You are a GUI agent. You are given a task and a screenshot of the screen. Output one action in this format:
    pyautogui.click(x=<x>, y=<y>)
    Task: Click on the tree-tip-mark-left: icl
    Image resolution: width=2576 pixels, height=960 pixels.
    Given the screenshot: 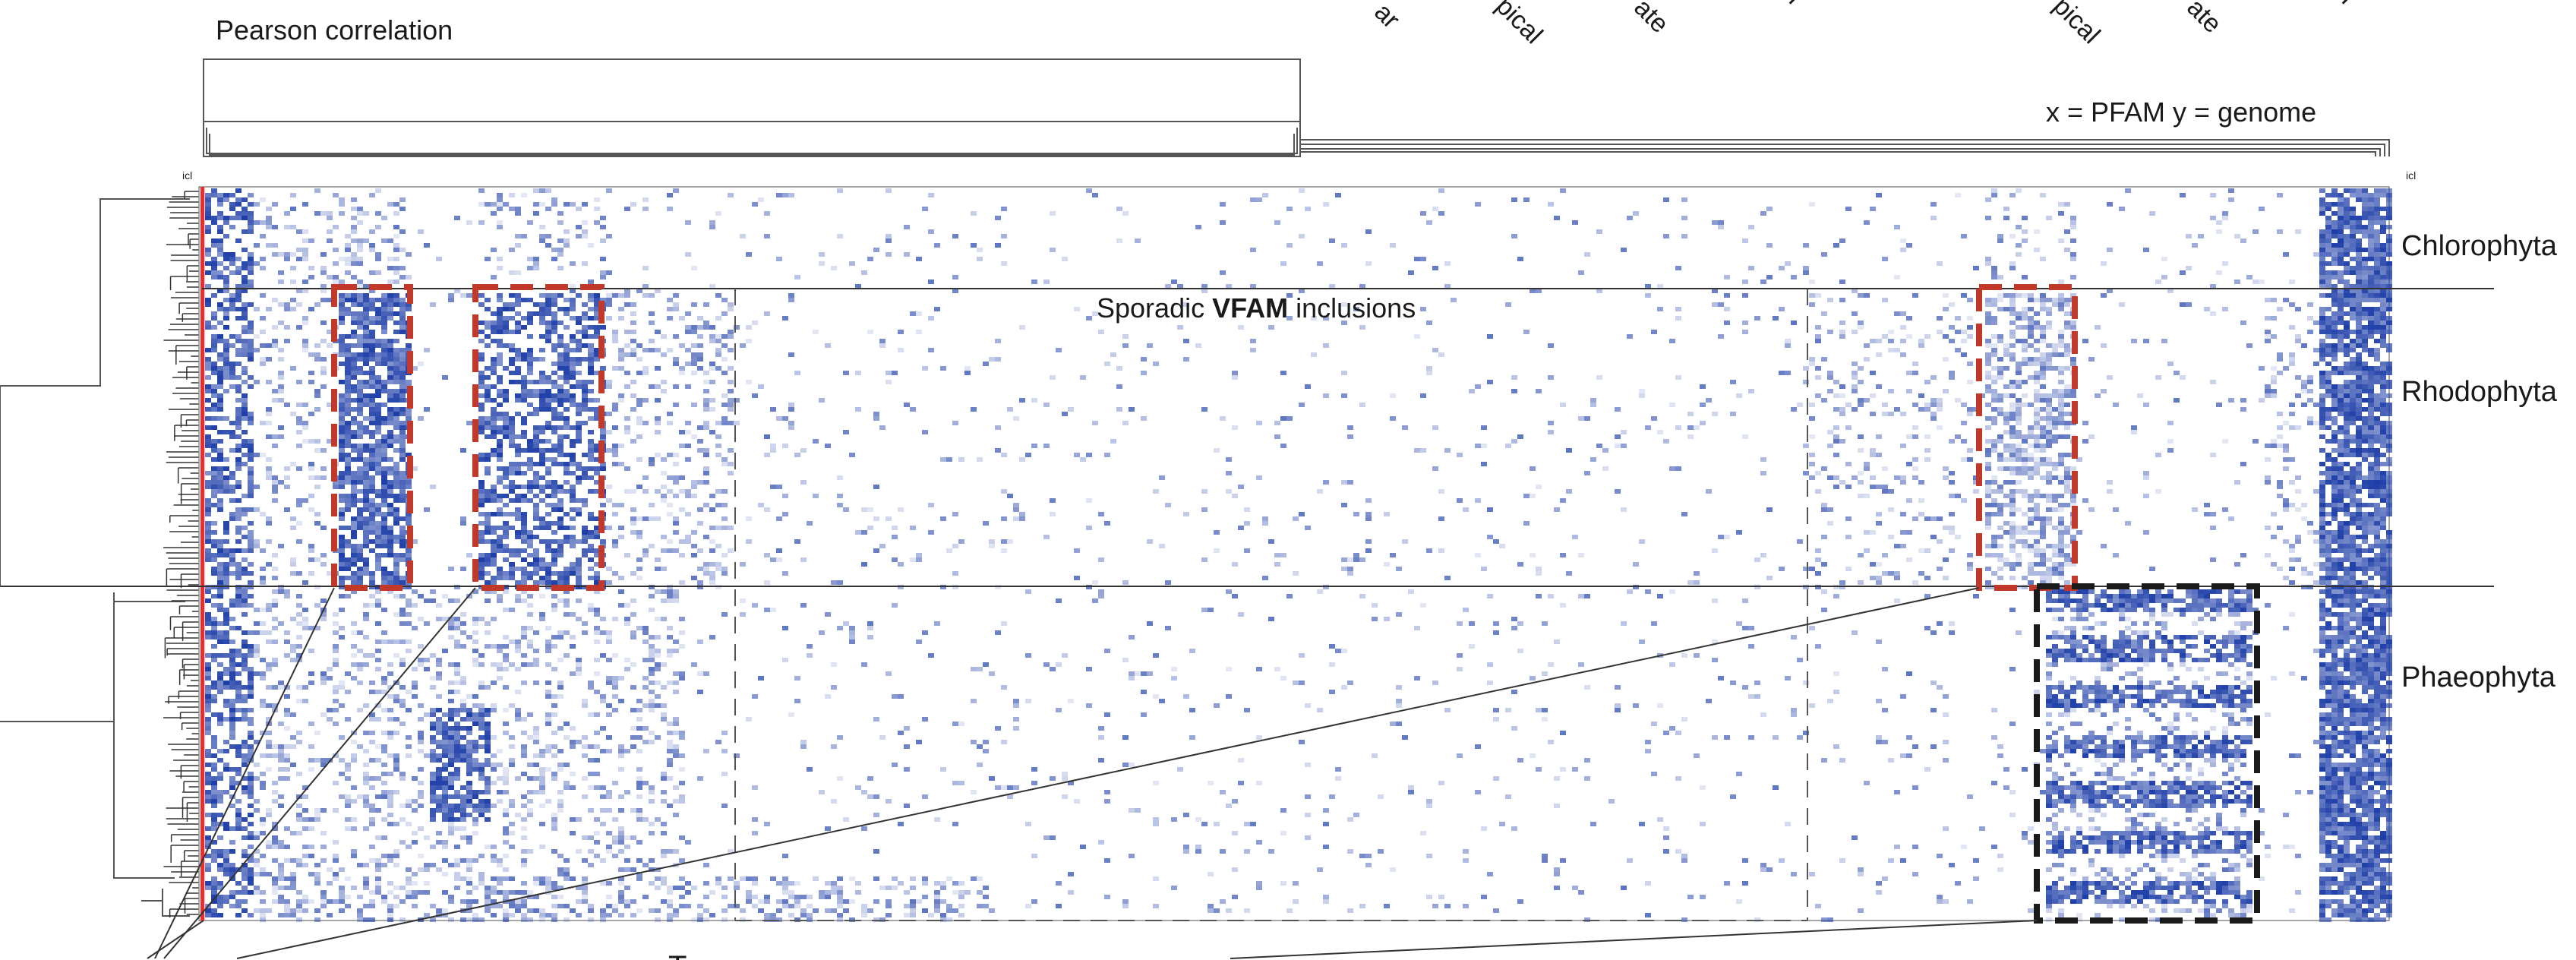 What is the action you would take?
    pyautogui.click(x=187, y=175)
    